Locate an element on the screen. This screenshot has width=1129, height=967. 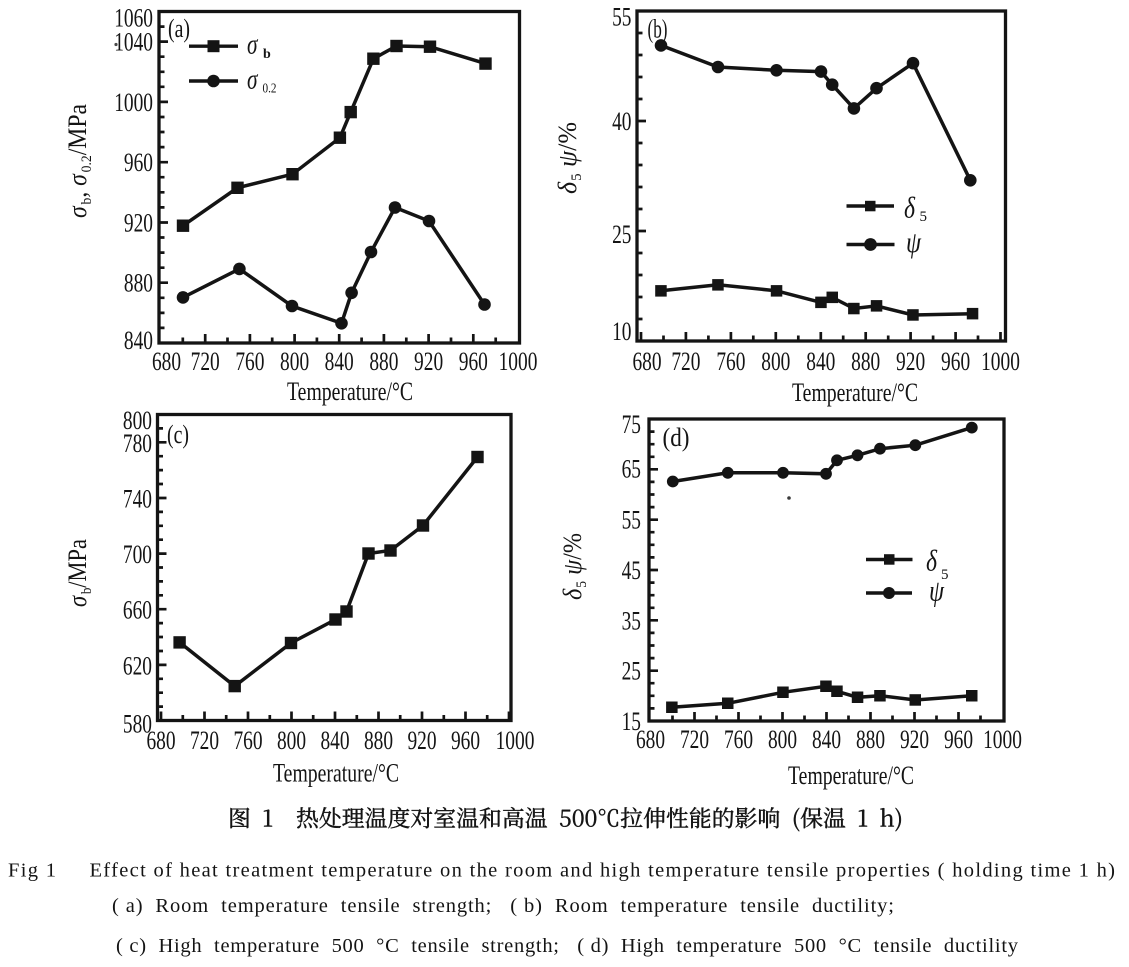
svg-text: σb/MPa is located at coordinates (79, 573).